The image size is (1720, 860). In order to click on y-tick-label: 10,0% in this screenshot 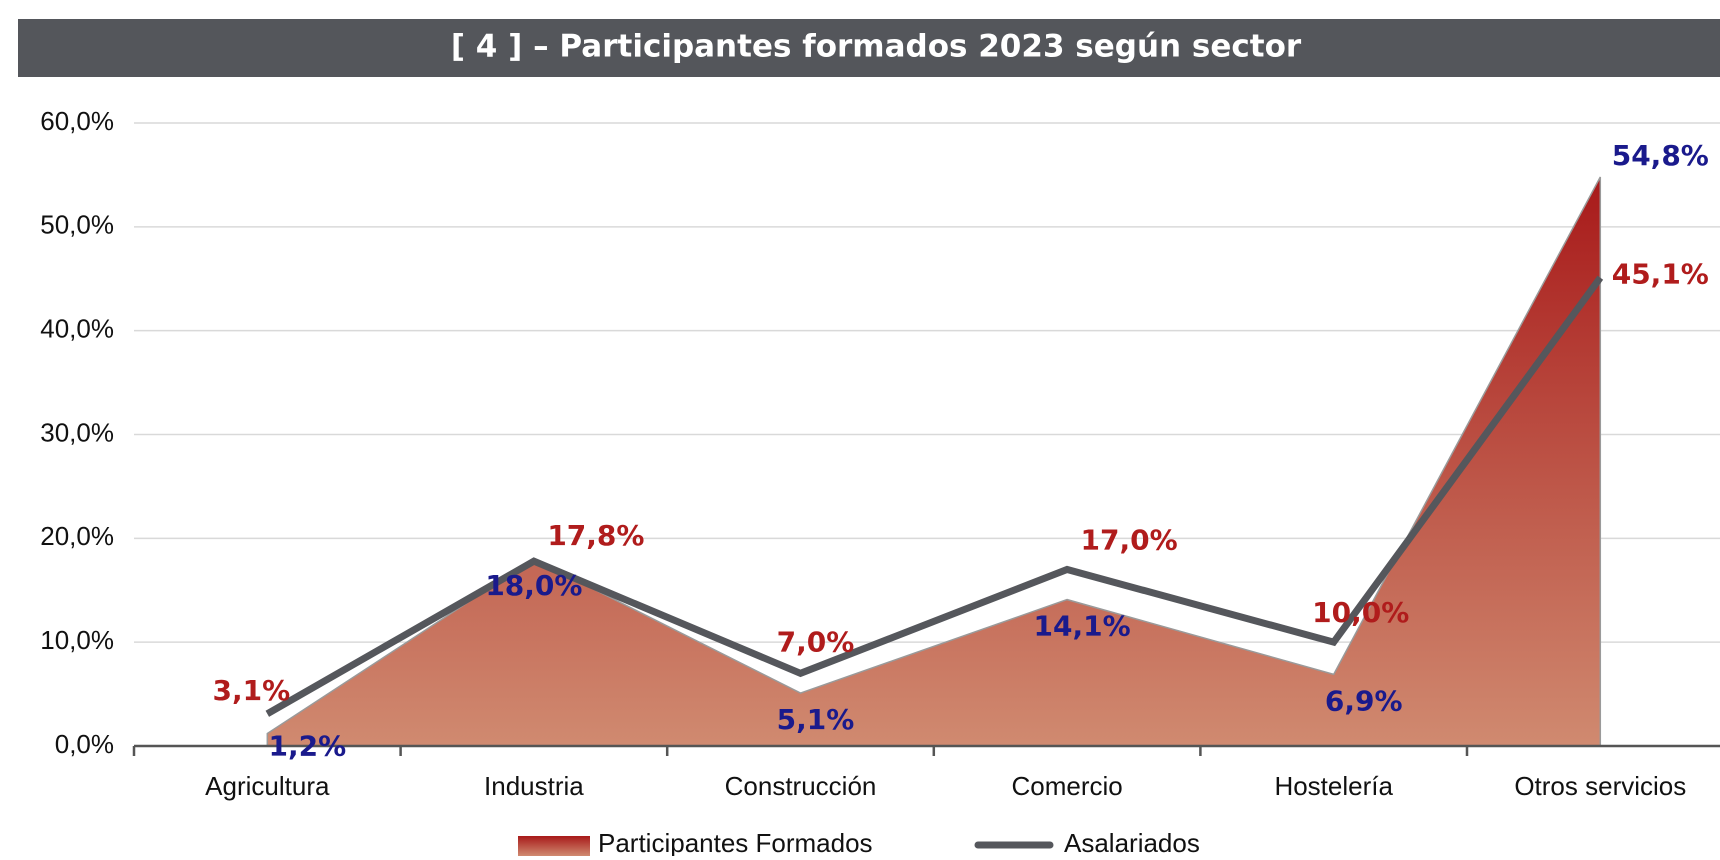, I will do `click(77, 640)`.